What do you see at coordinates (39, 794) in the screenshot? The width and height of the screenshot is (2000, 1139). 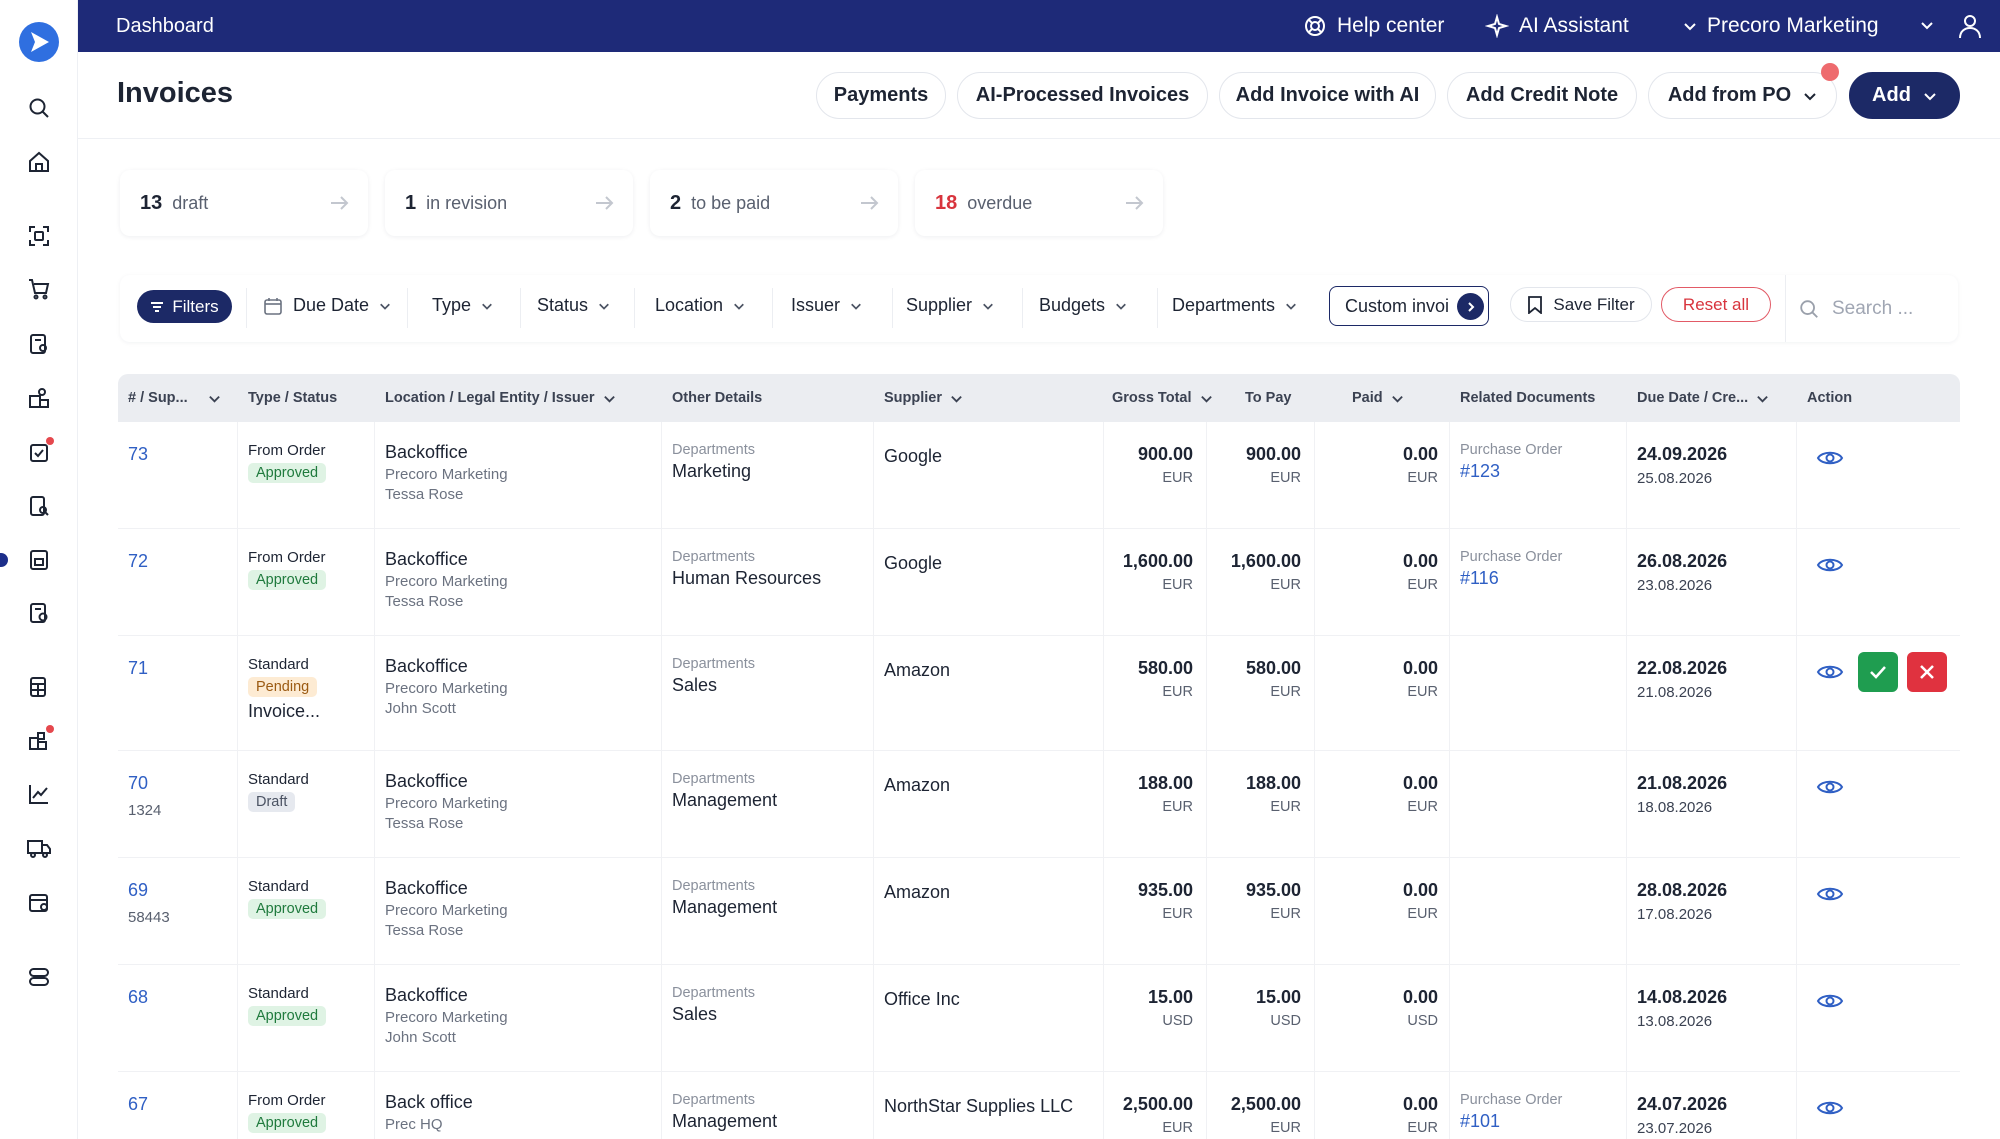 I see `analytics-icon` at bounding box center [39, 794].